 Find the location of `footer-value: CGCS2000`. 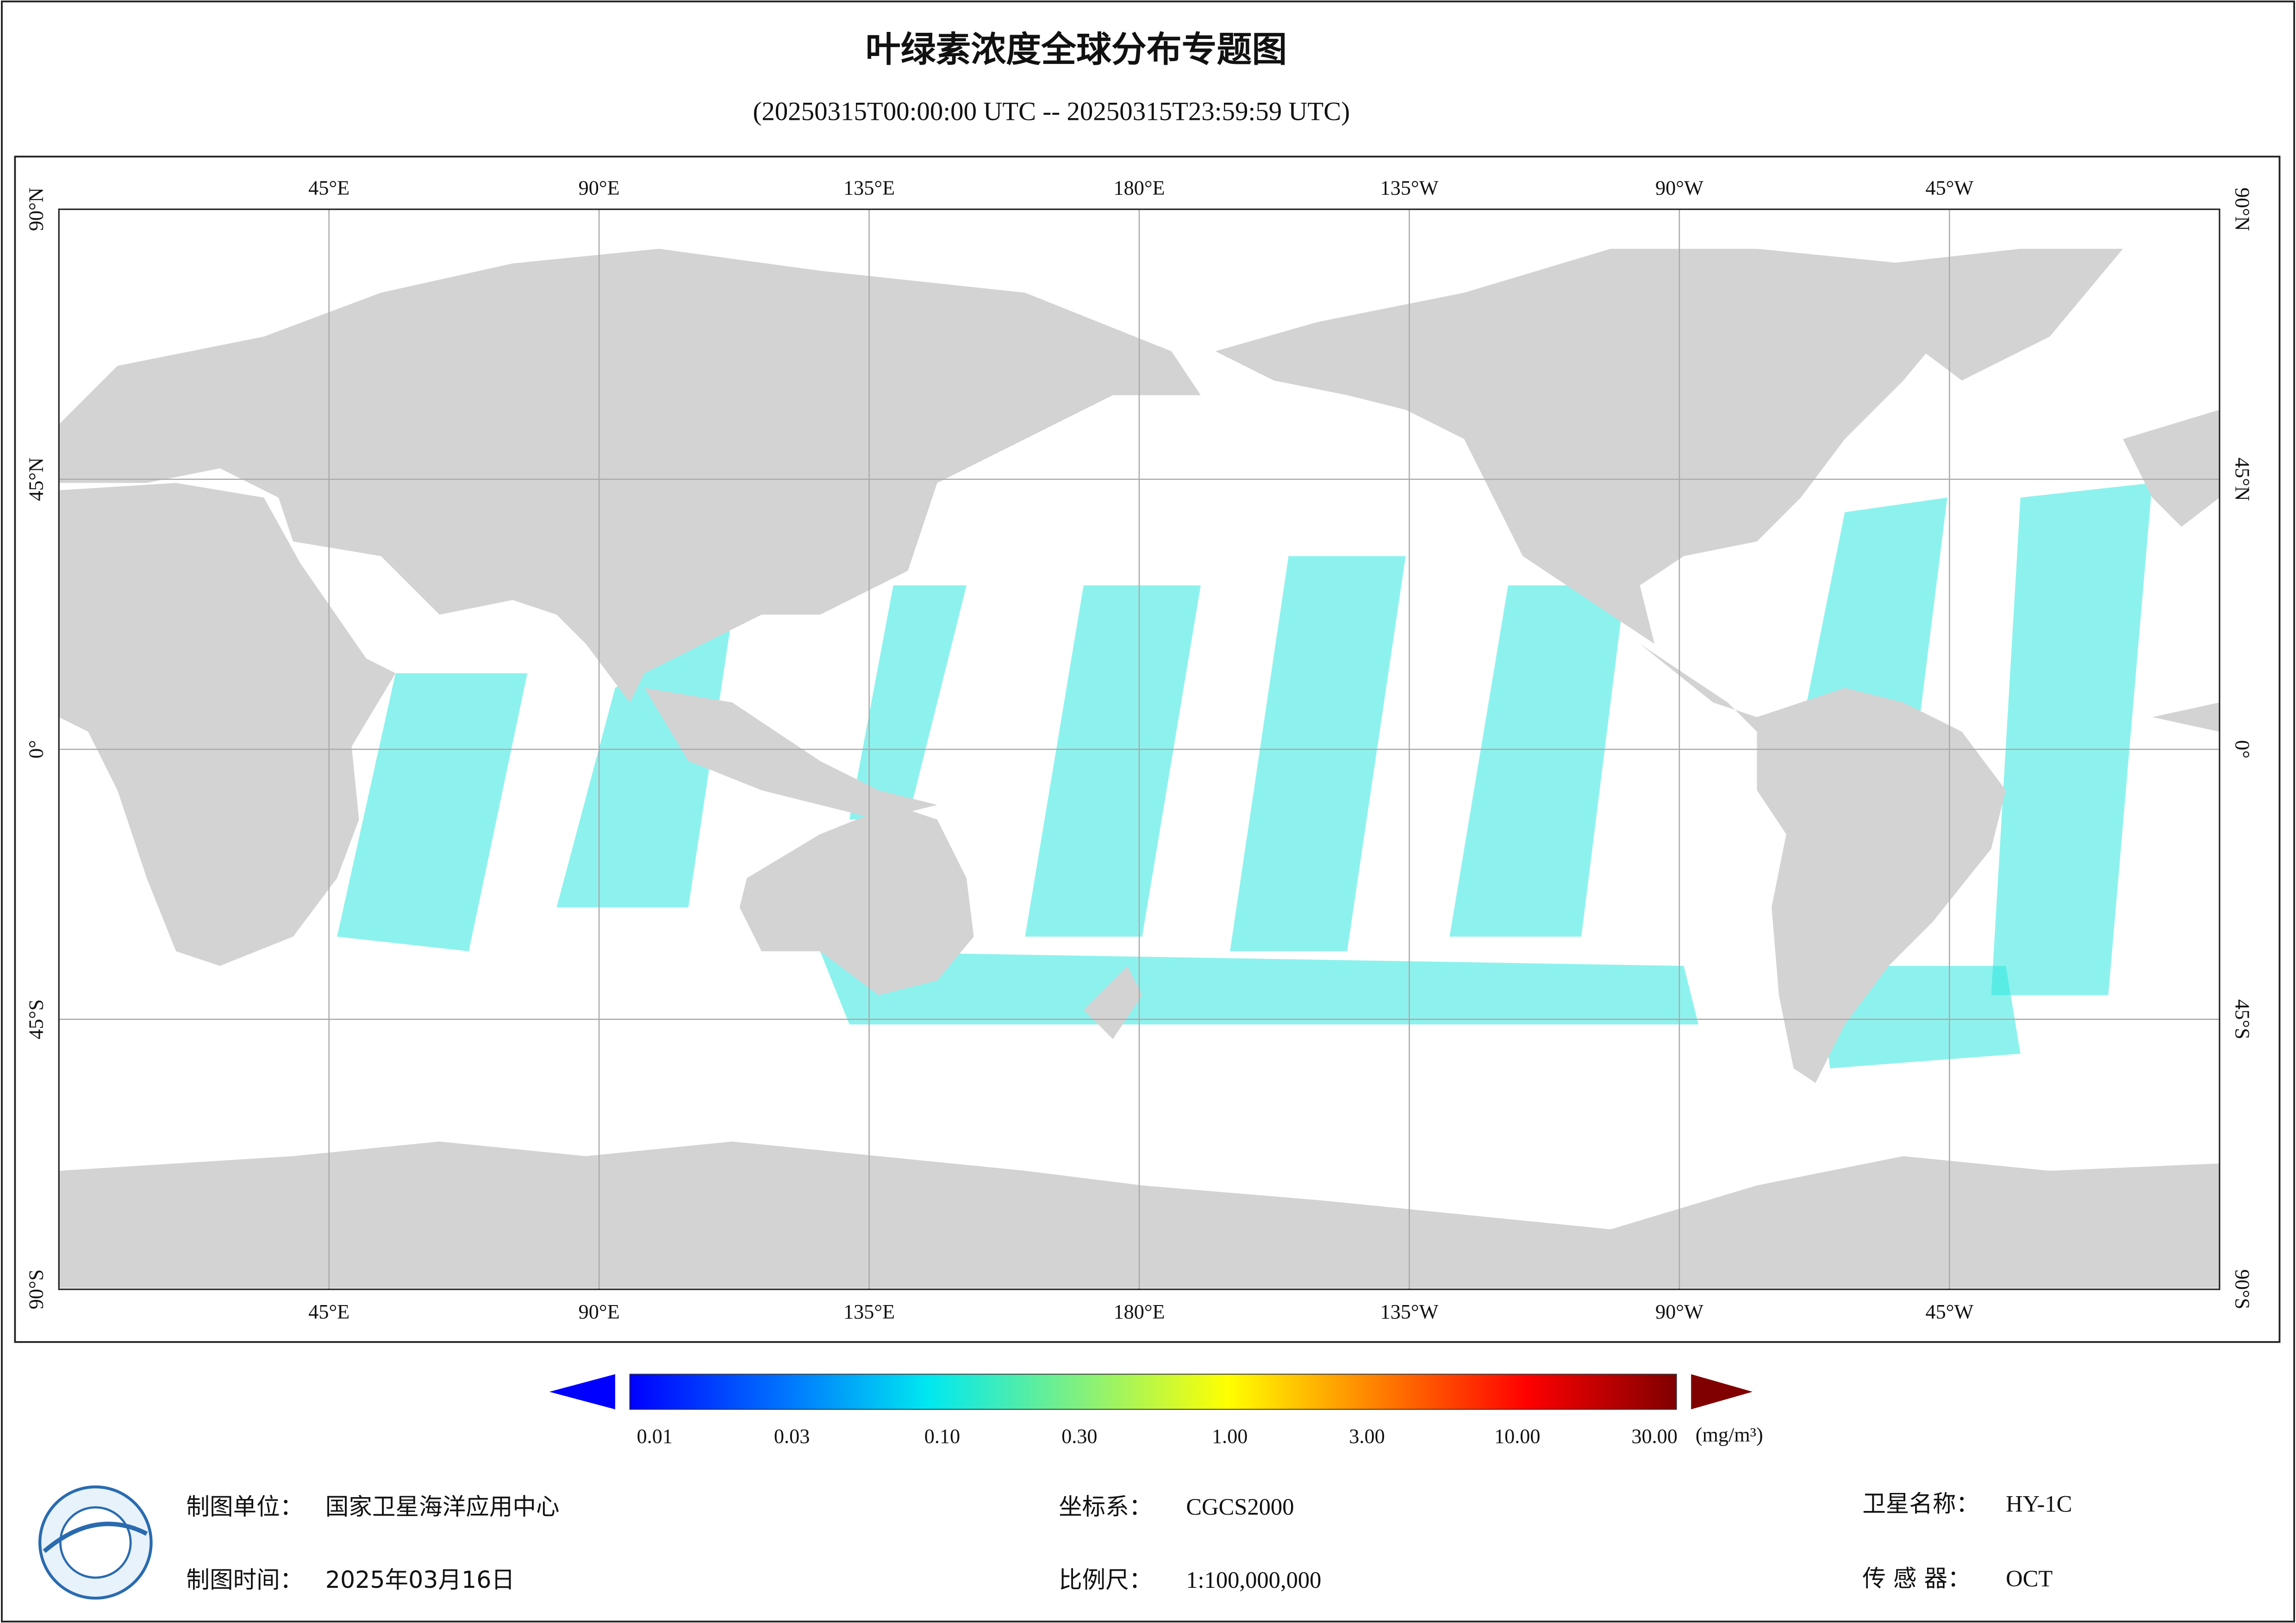

footer-value: CGCS2000 is located at coordinates (1240, 1507).